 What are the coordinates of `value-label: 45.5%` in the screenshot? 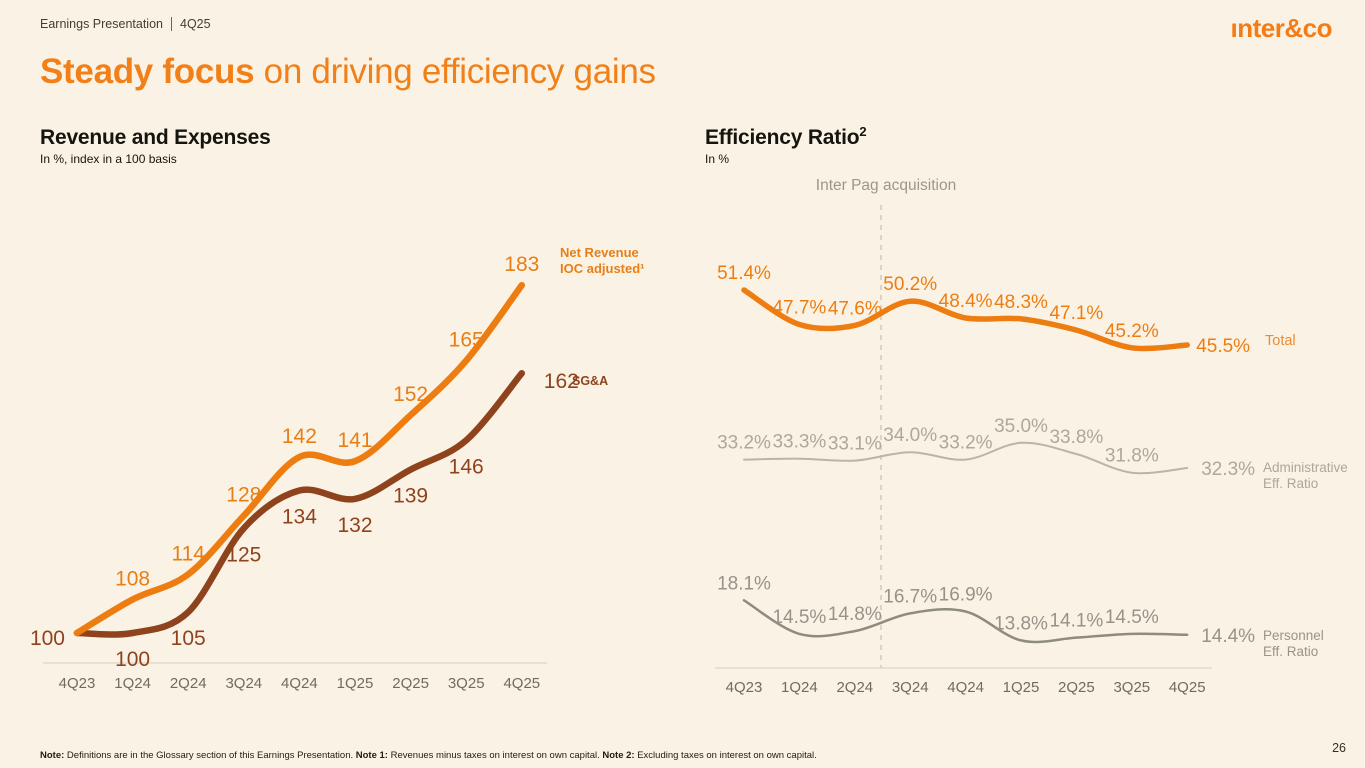 It's located at (1223, 346).